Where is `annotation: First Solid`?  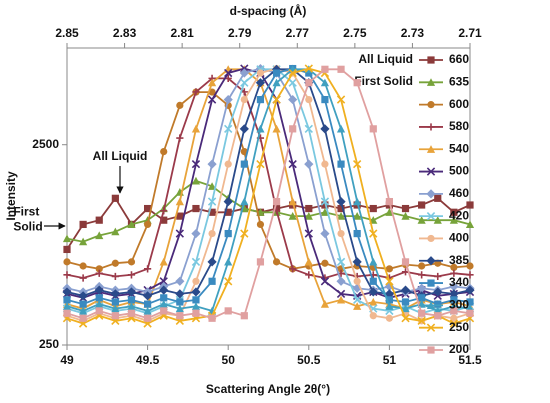
annotation: First Solid is located at coordinates (27, 219).